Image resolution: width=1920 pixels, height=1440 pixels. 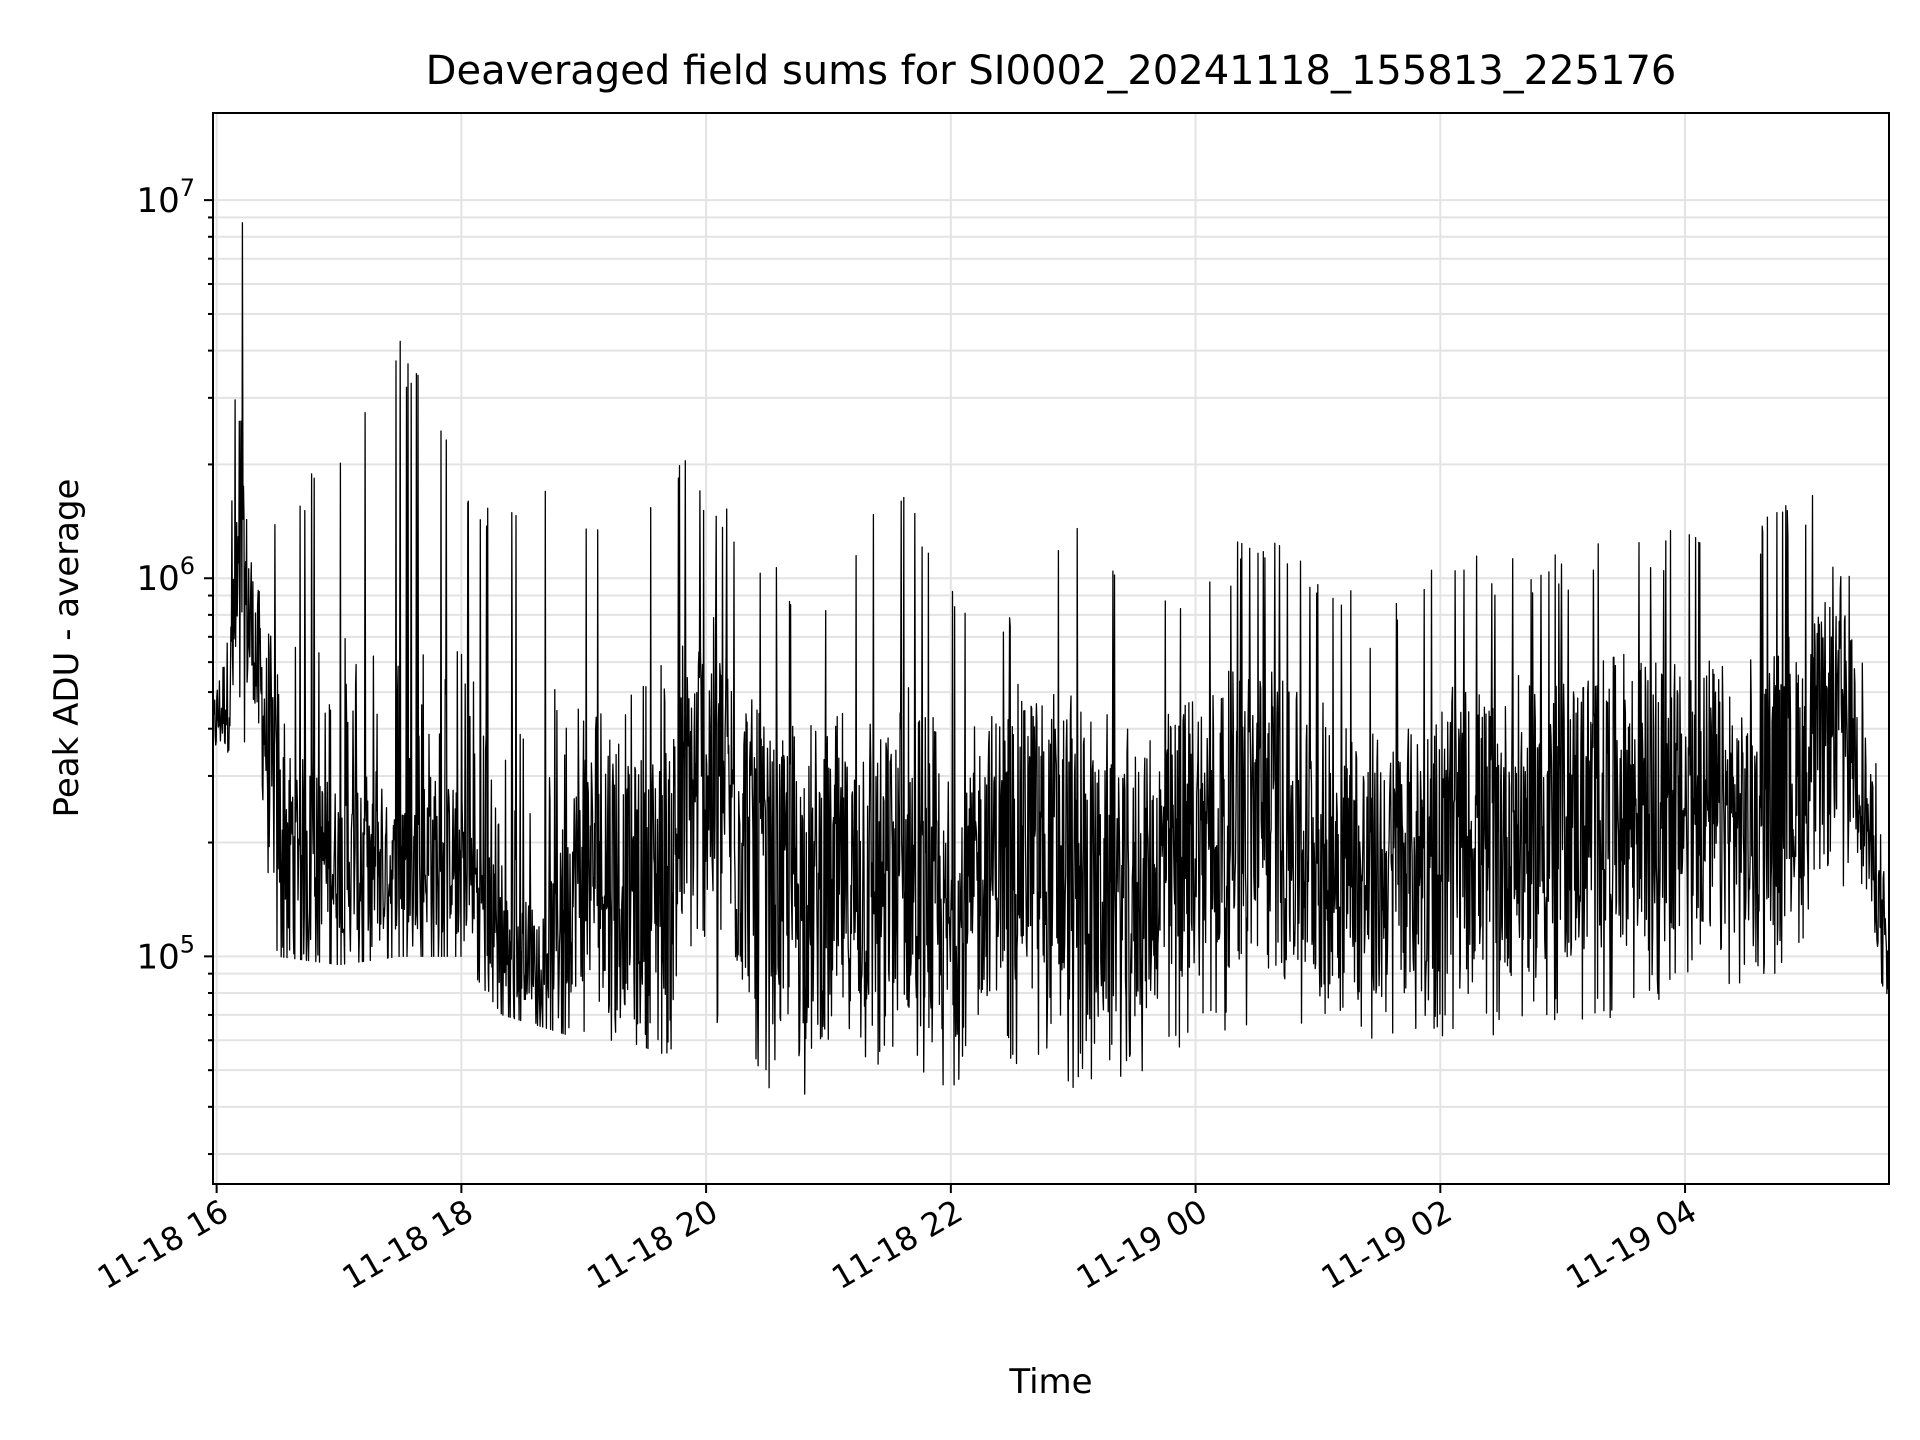 I want to click on y-tick-label-exponent: 5, so click(x=187, y=944).